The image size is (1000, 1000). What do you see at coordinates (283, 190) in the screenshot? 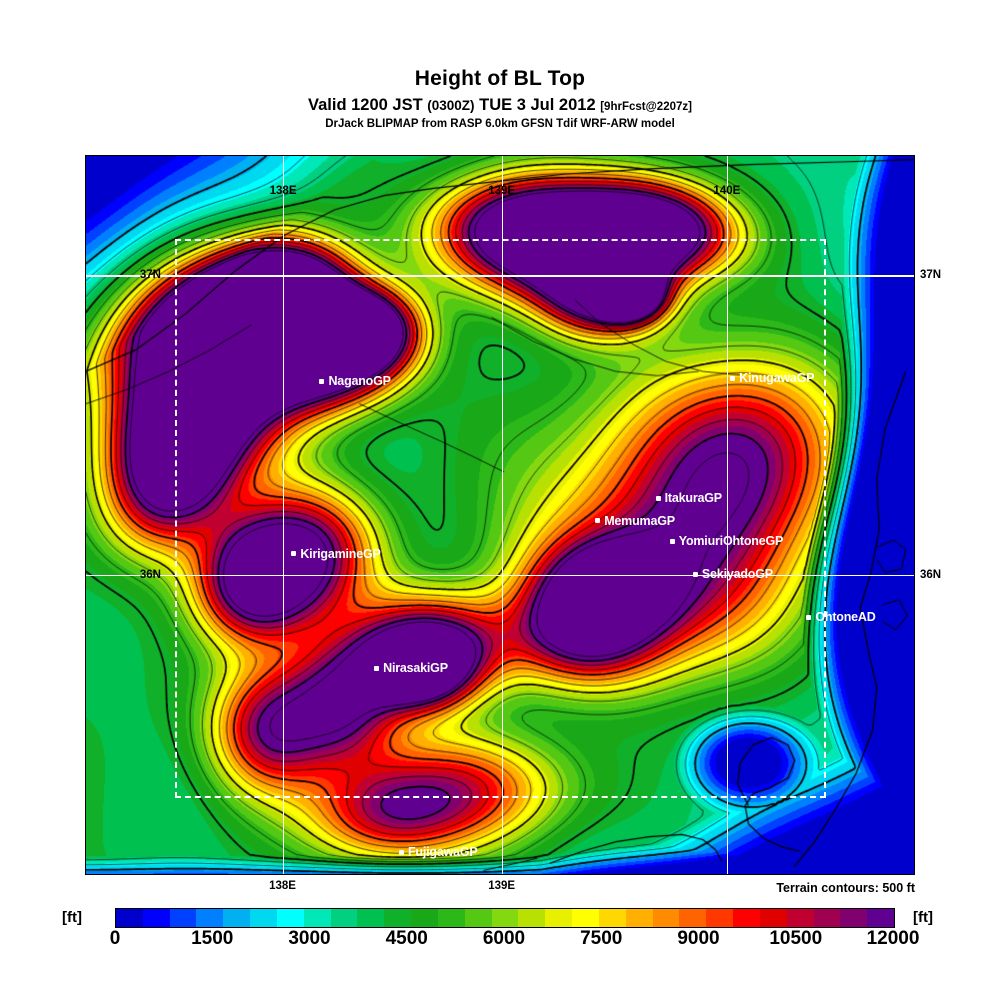
I see `lon-label-top-0: 138E` at bounding box center [283, 190].